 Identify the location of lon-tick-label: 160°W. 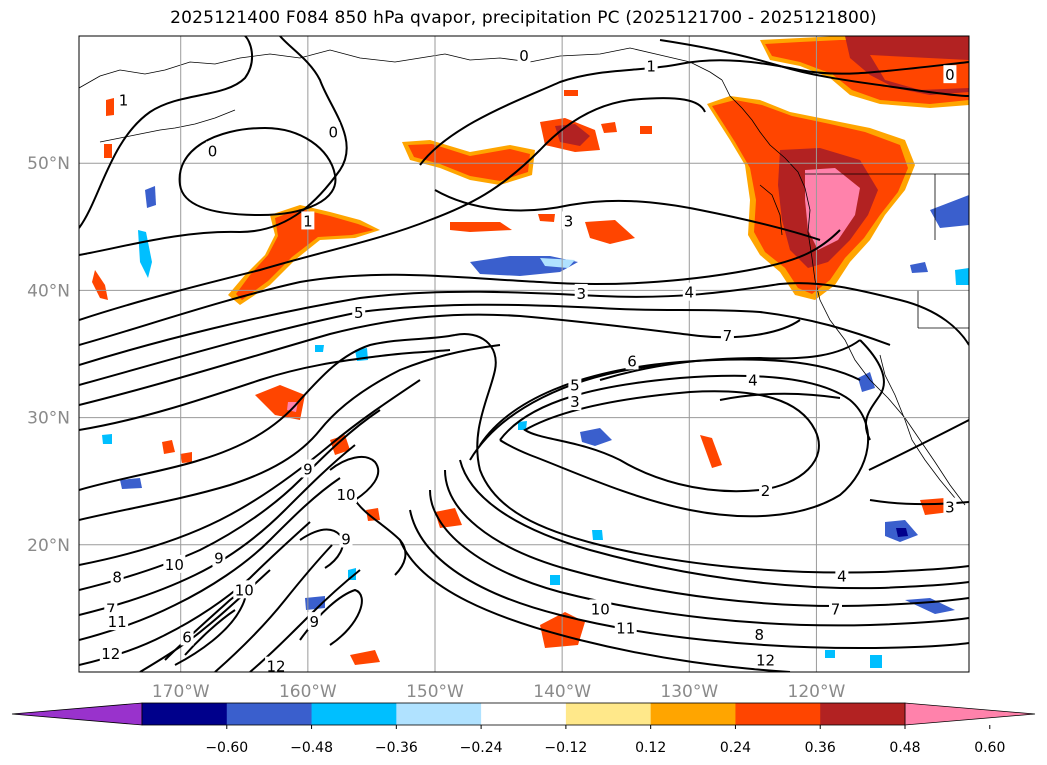
(308, 692).